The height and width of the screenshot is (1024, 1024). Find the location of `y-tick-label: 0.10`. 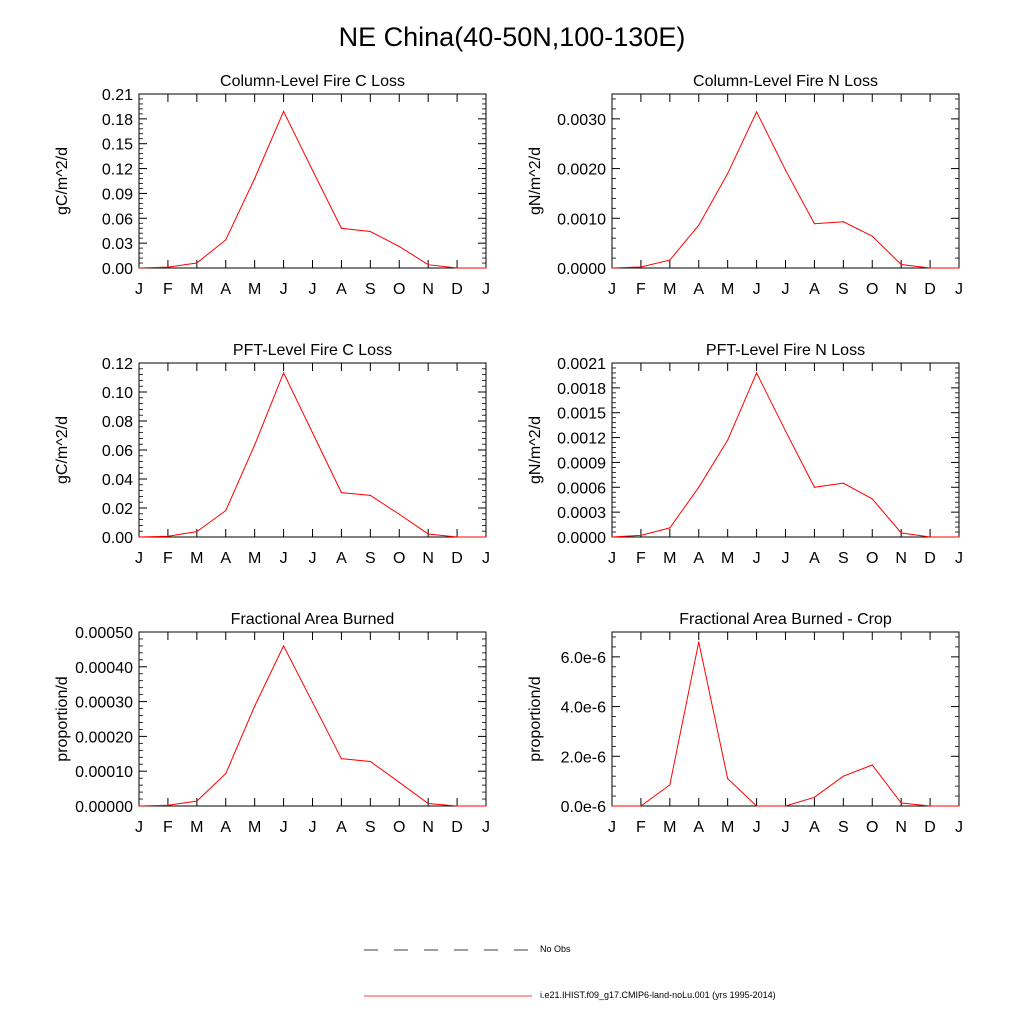

y-tick-label: 0.10 is located at coordinates (117, 393).